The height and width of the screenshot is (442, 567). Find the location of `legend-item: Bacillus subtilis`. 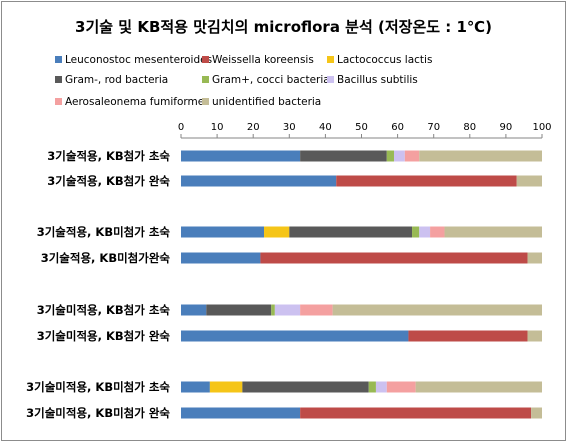

legend-item: Bacillus subtilis is located at coordinates (372, 80).